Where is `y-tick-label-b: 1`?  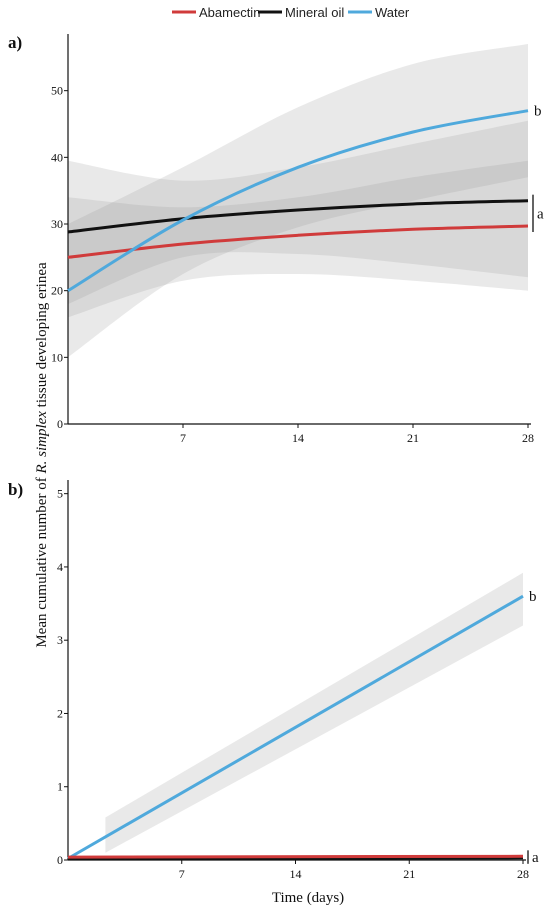 y-tick-label-b: 1 is located at coordinates (60, 787).